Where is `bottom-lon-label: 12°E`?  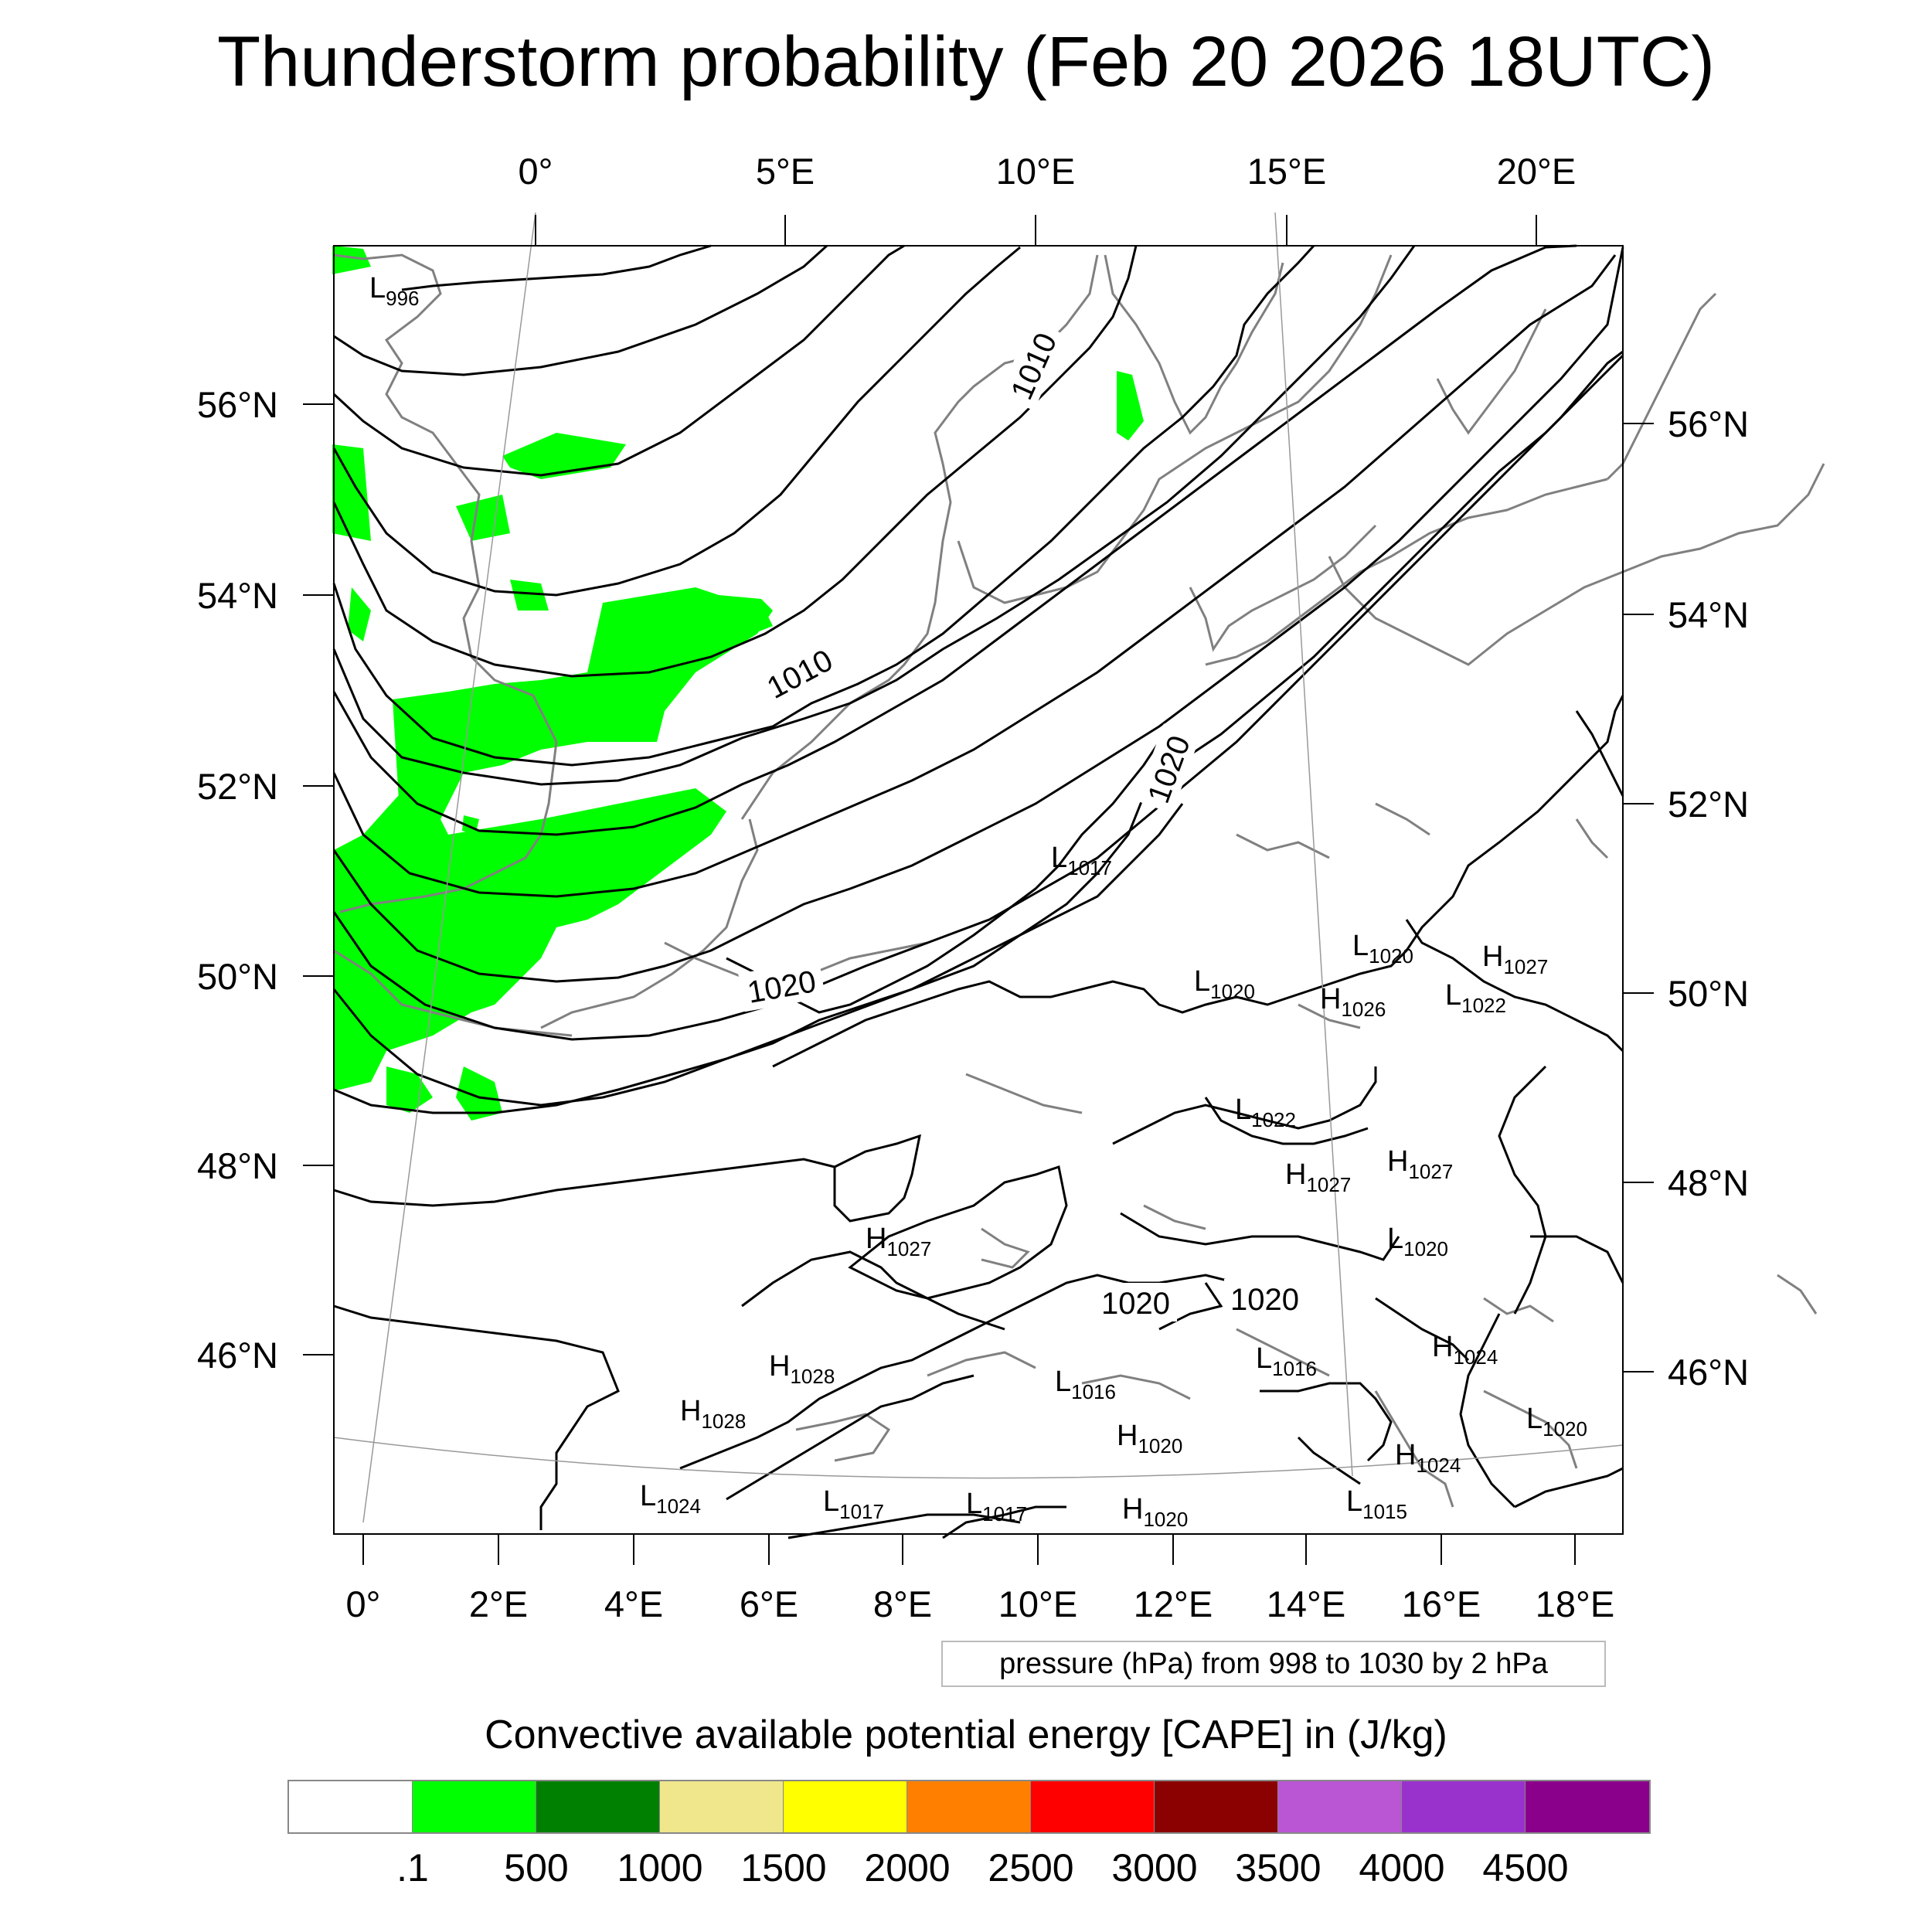 bottom-lon-label: 12°E is located at coordinates (1173, 1603).